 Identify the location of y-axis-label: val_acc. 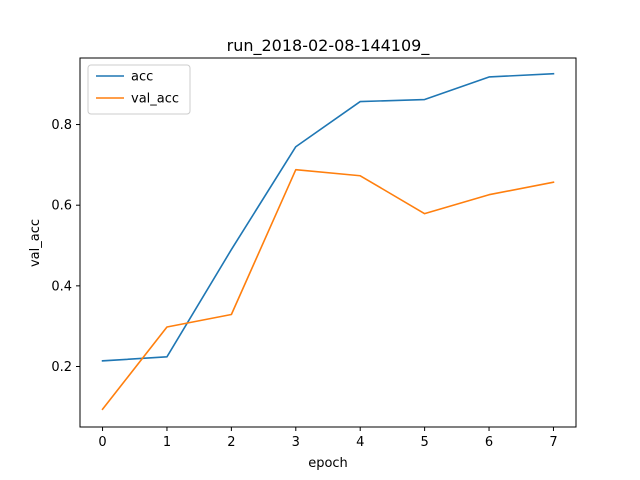
(35, 243).